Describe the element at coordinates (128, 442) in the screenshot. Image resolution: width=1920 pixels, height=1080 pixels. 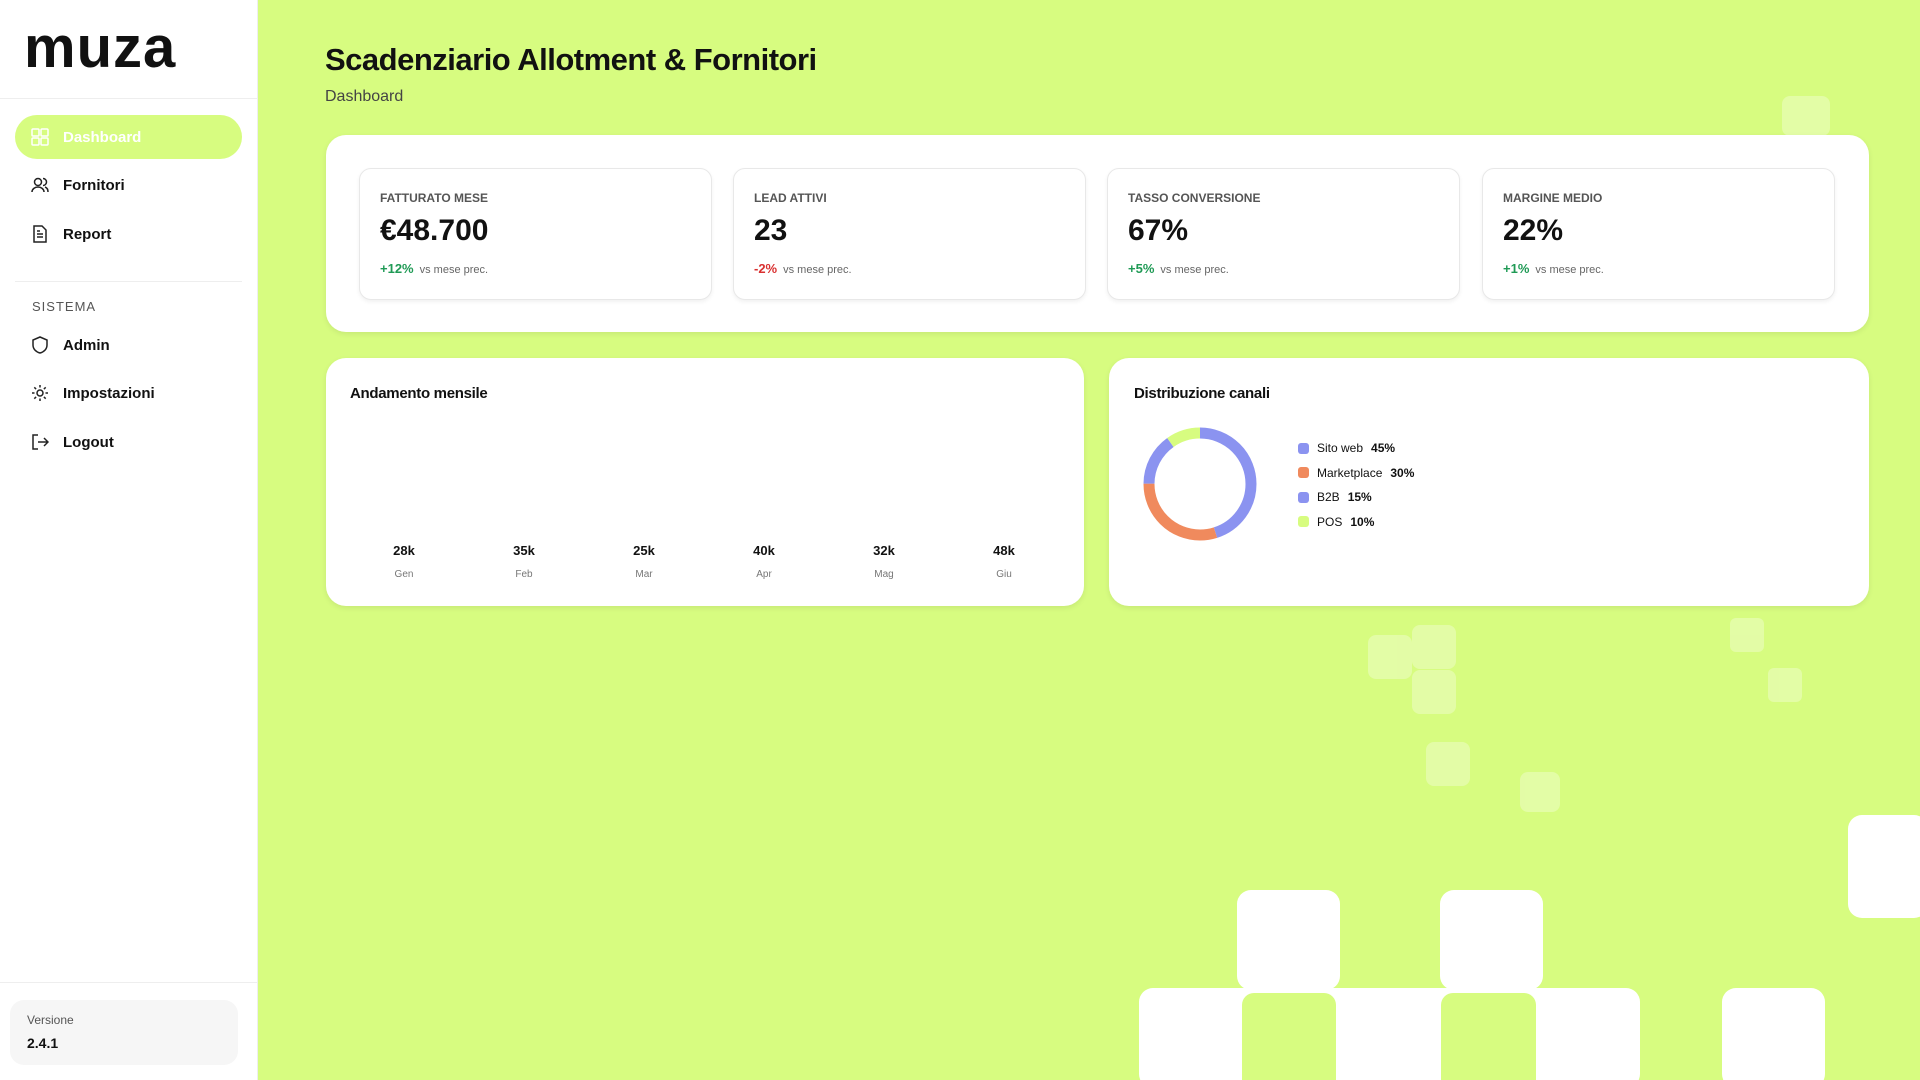
I see `nav-item: Logout` at that location.